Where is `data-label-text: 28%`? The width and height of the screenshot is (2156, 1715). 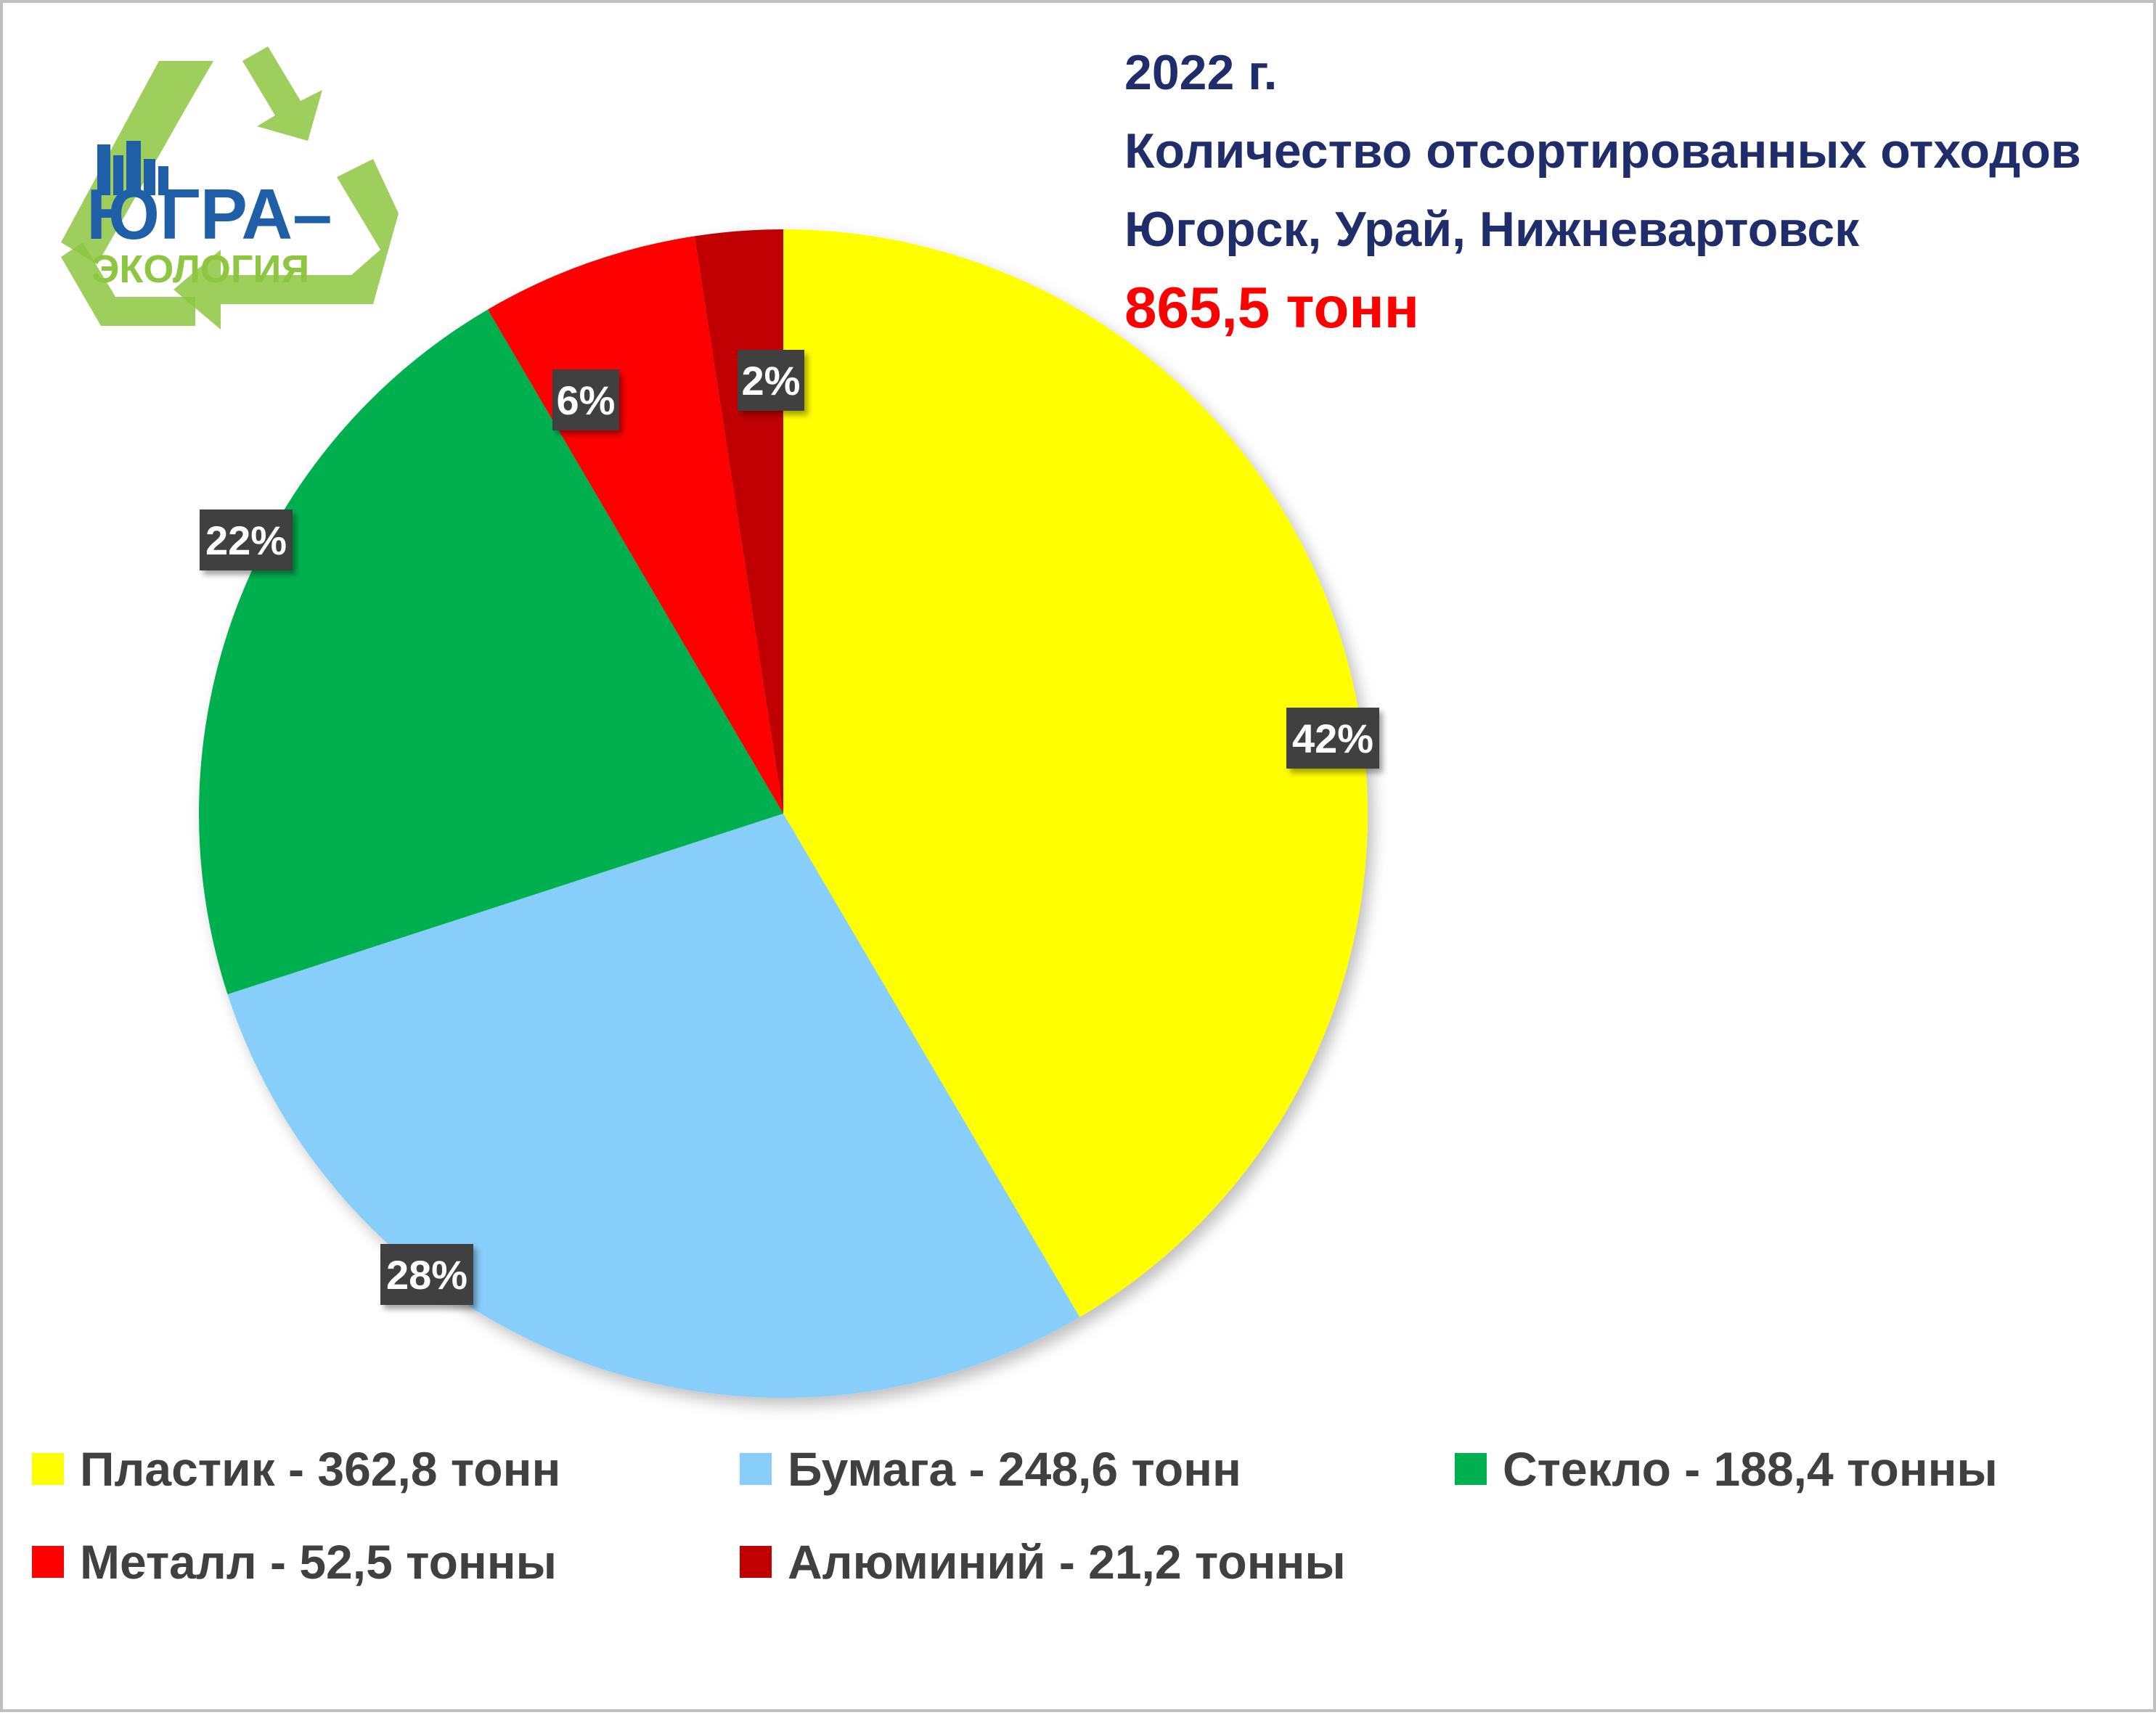
data-label-text: 28% is located at coordinates (427, 1275).